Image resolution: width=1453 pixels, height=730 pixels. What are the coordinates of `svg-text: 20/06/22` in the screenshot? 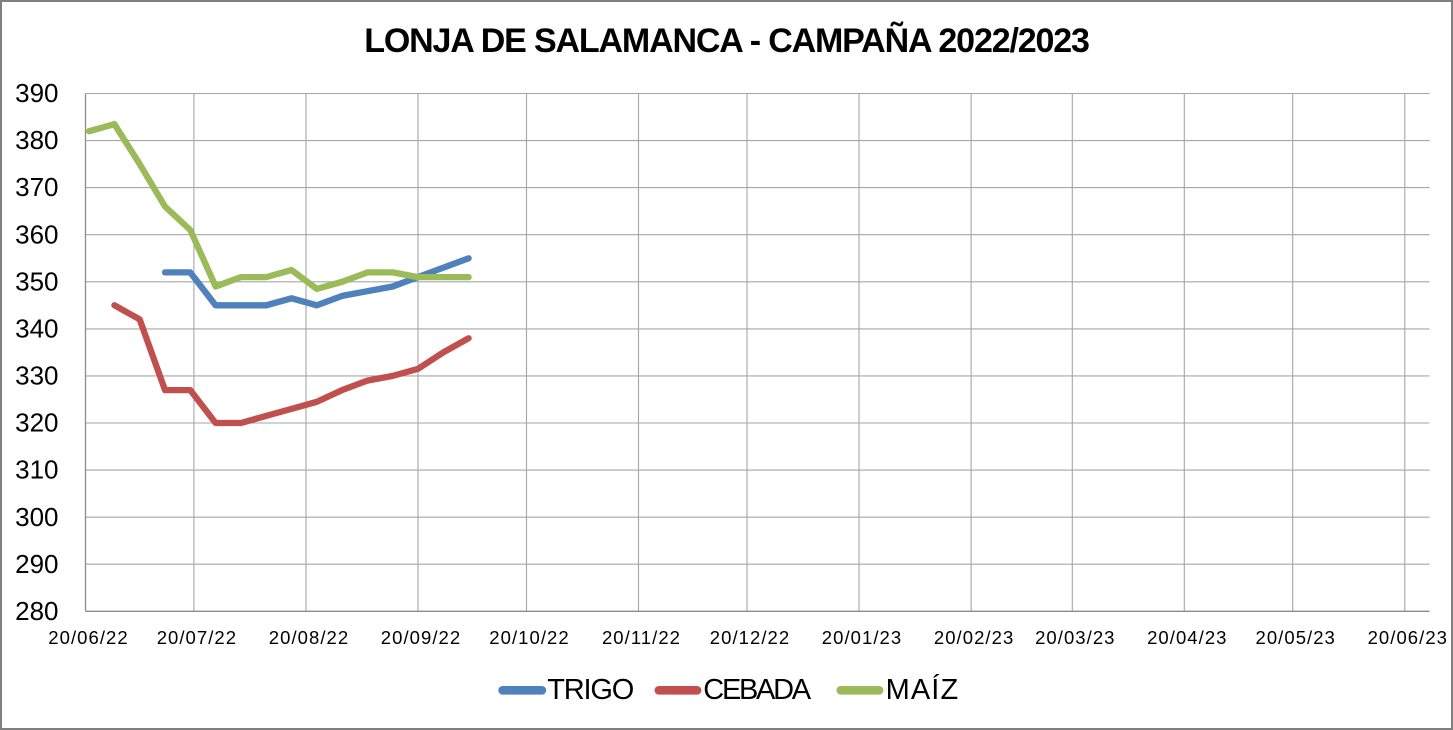 It's located at (88, 637).